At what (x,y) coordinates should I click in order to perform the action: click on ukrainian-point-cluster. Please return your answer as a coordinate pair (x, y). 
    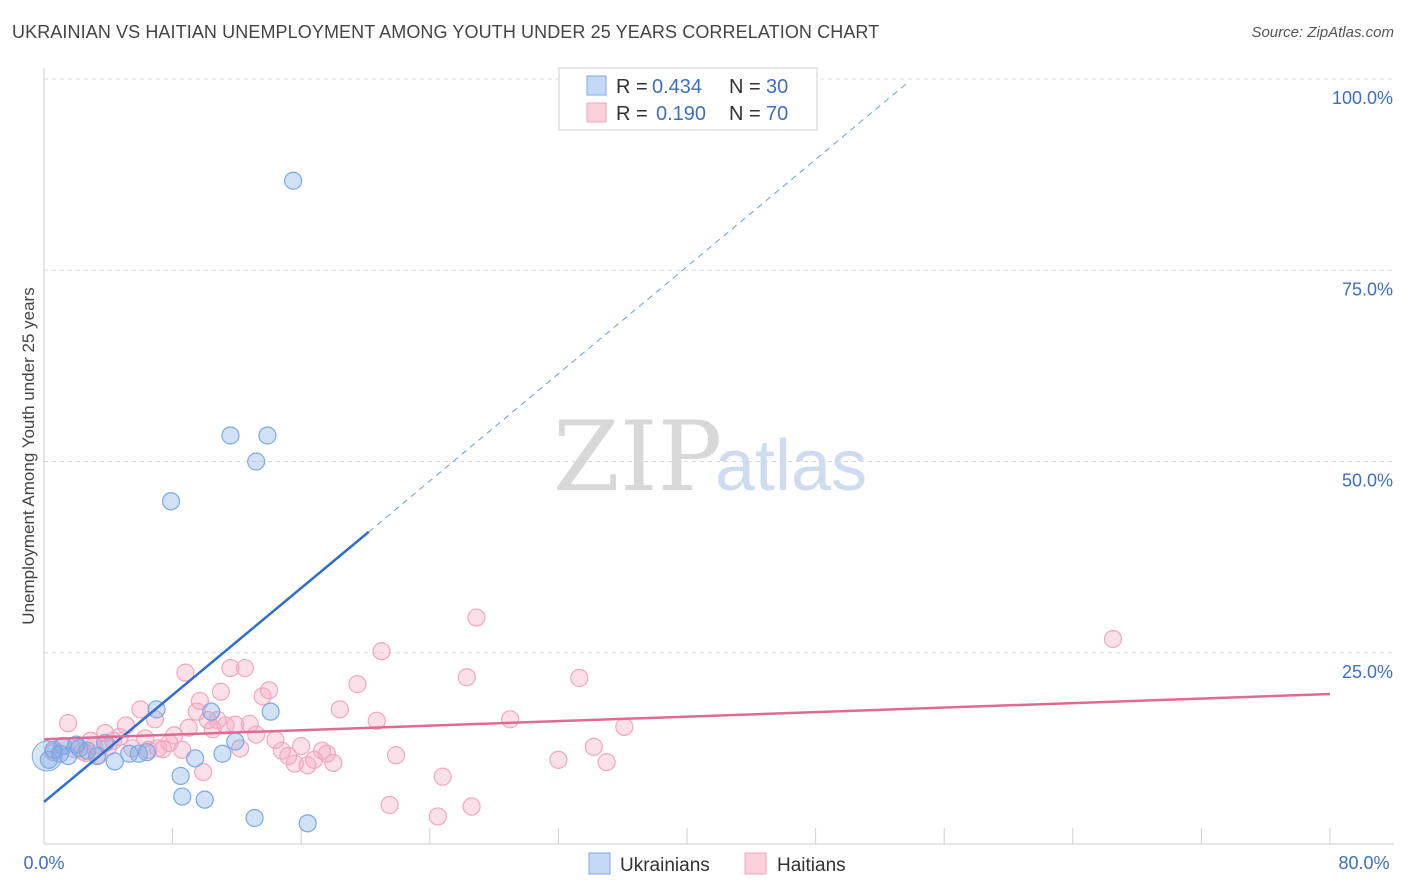
    Looking at the image, I should click on (47, 756).